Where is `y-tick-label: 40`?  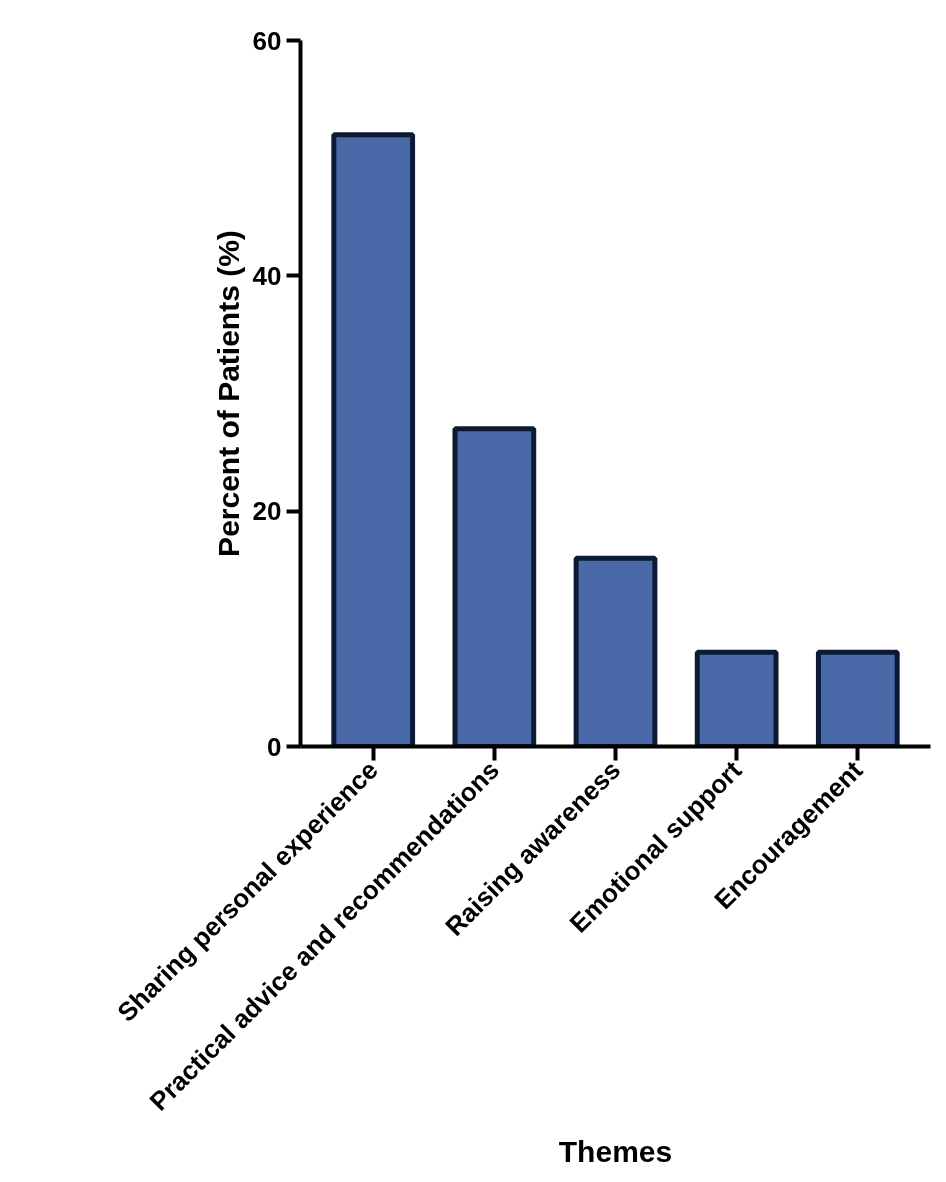 y-tick-label: 40 is located at coordinates (267, 275).